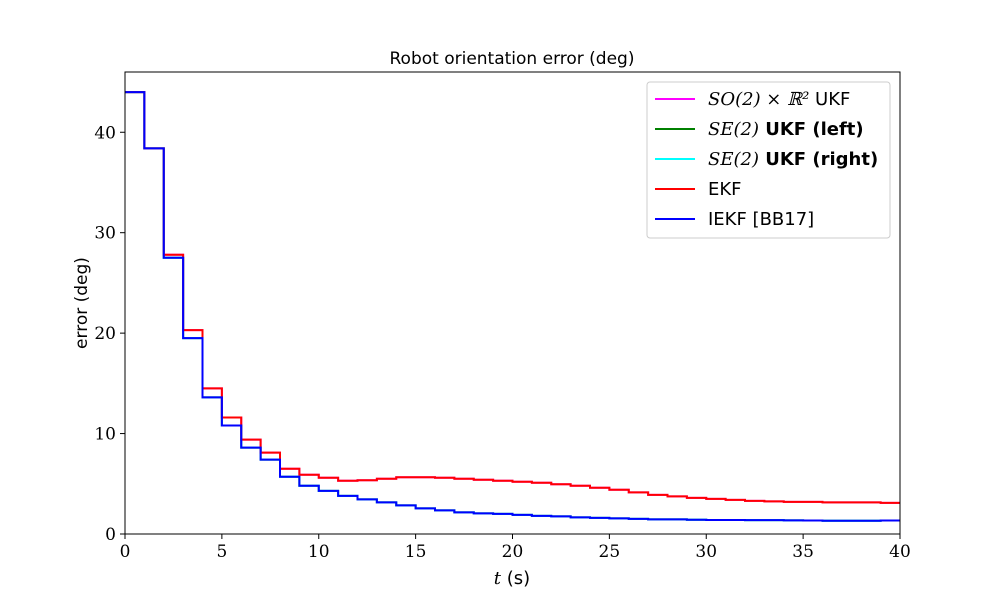 The image size is (1000, 600). What do you see at coordinates (125, 552) in the screenshot?
I see `x-tick-label: 0` at bounding box center [125, 552].